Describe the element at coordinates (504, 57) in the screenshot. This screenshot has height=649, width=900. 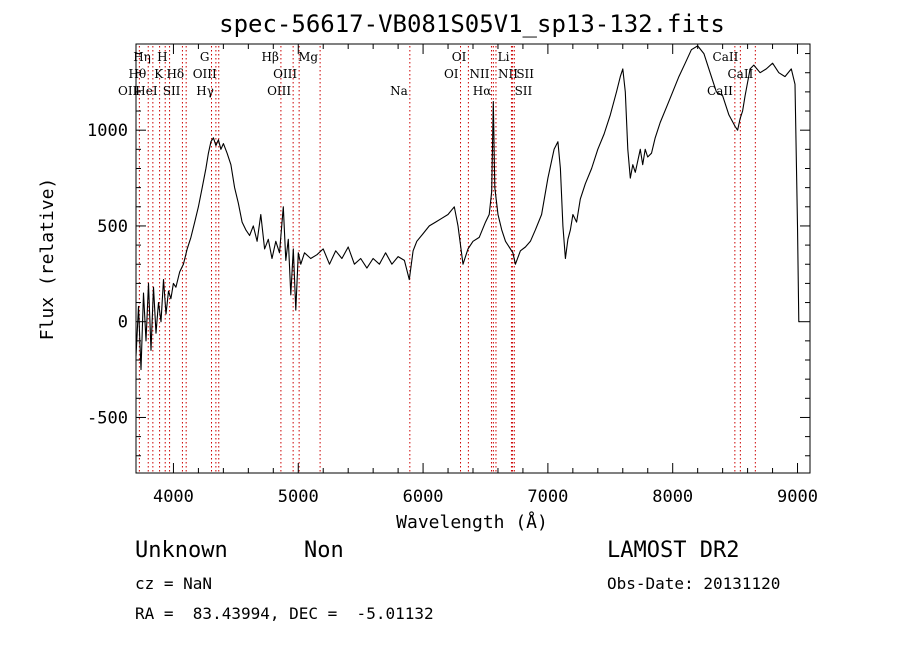
I see `line-label: Li` at that location.